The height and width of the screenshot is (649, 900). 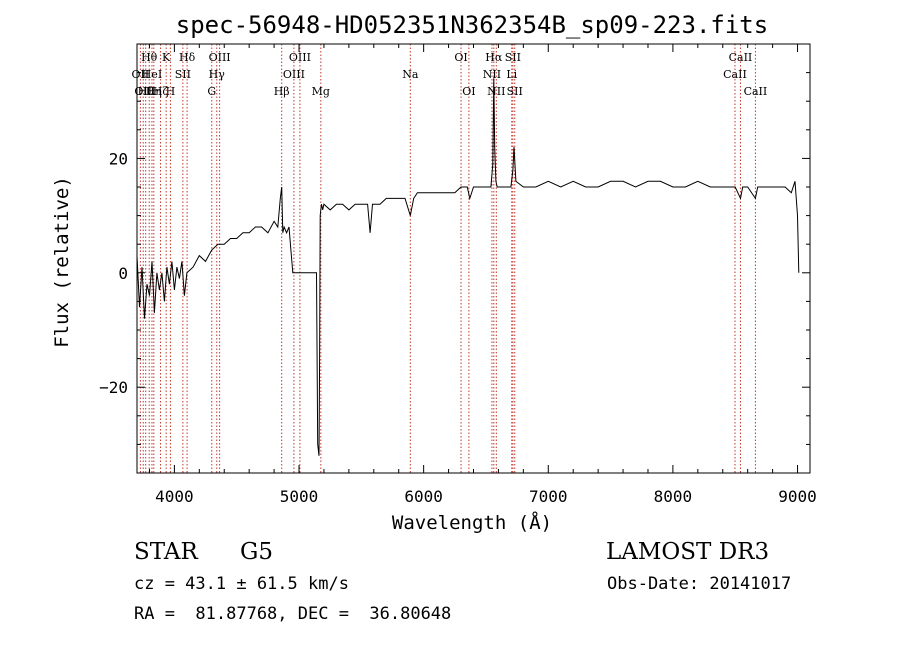 What do you see at coordinates (494, 57) in the screenshot?
I see `line-label: Hα` at bounding box center [494, 57].